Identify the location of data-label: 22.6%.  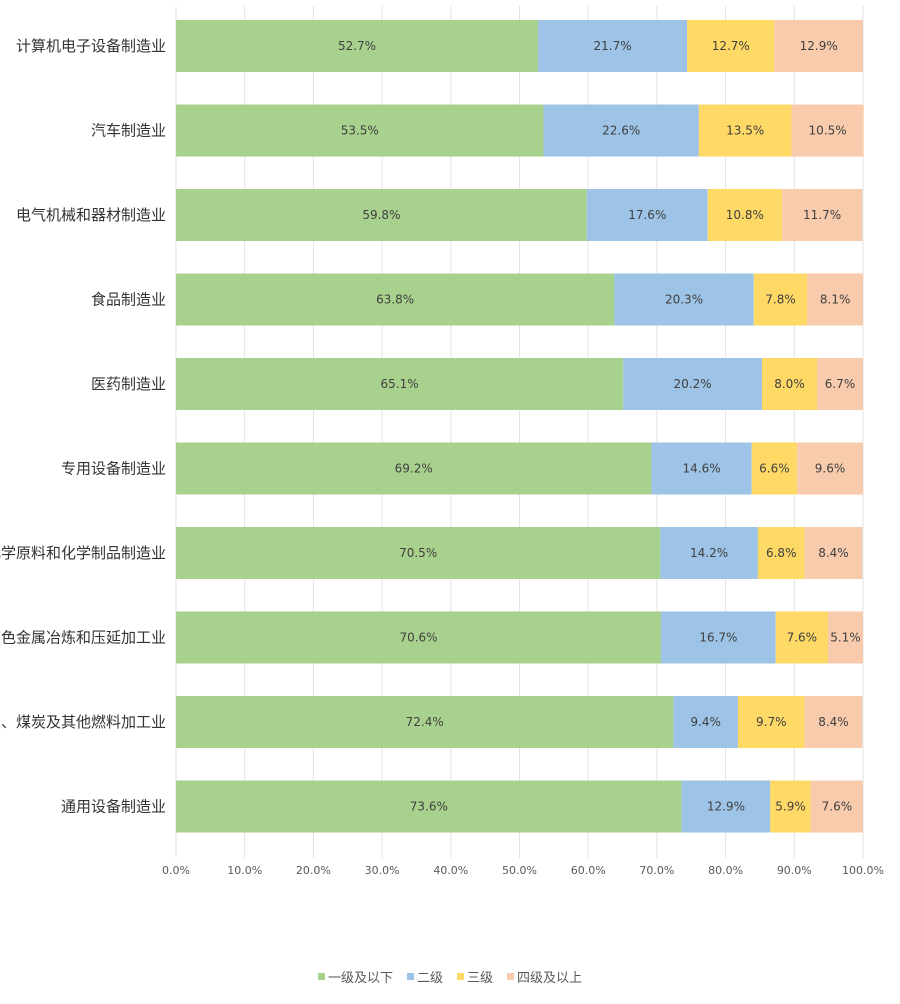
(621, 131).